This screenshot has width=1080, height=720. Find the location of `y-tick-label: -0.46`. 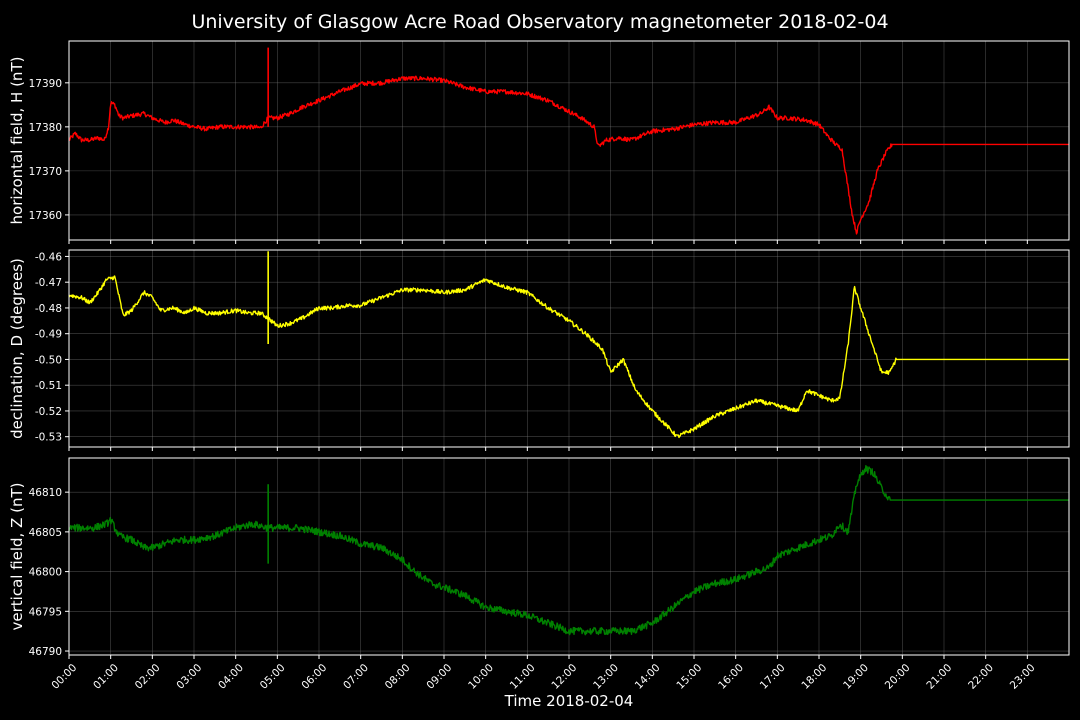

y-tick-label: -0.46 is located at coordinates (48, 257).